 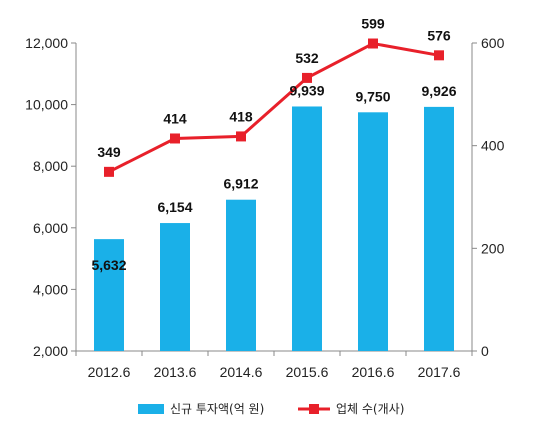 What do you see at coordinates (50, 166) in the screenshot?
I see `left-tick-label: 8,000` at bounding box center [50, 166].